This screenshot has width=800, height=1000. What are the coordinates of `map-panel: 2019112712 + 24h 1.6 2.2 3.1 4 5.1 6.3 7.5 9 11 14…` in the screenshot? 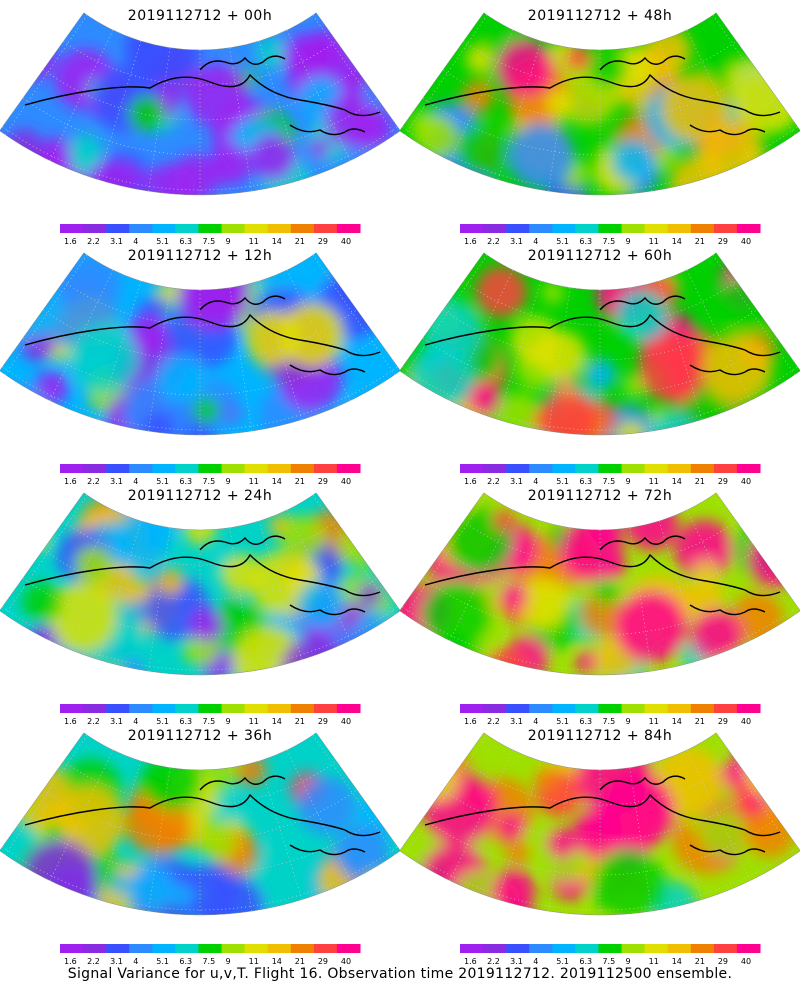 It's located at (200, 603).